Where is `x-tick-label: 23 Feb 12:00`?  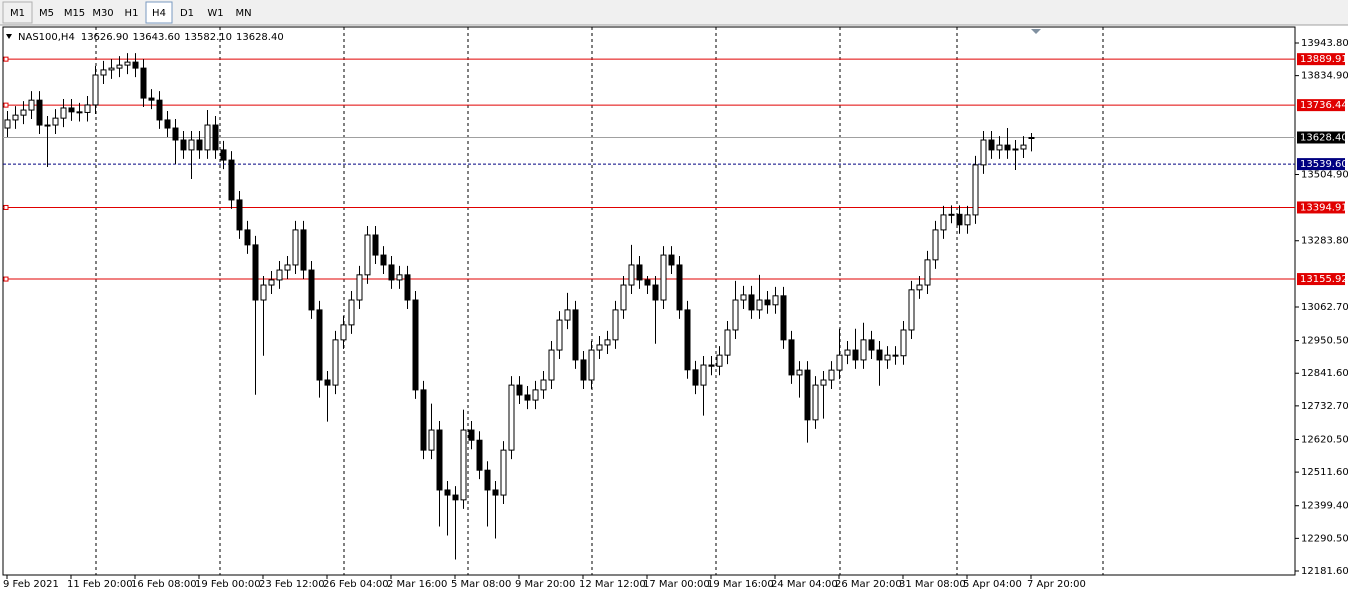
x-tick-label: 23 Feb 12:00 is located at coordinates (292, 584).